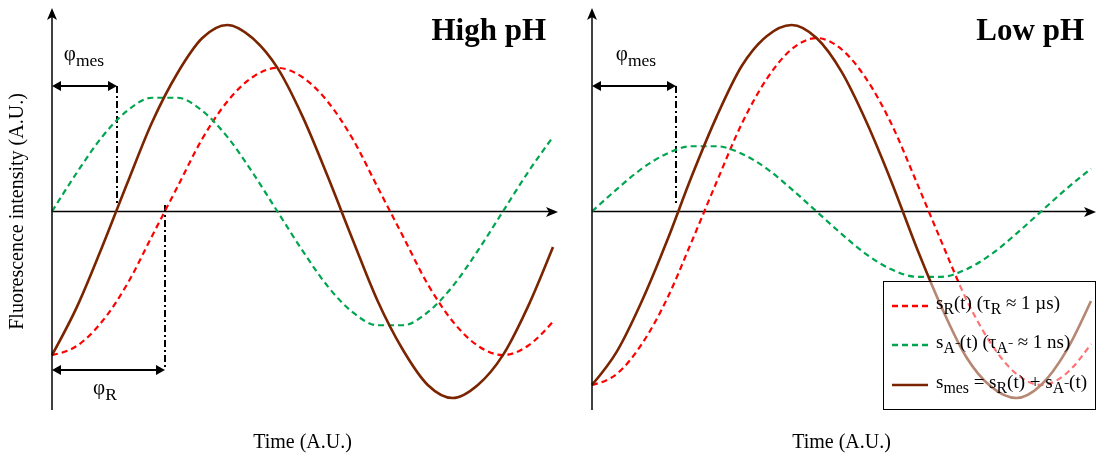  Describe the element at coordinates (488, 29) in the screenshot. I see `chart-title: High pH` at that location.